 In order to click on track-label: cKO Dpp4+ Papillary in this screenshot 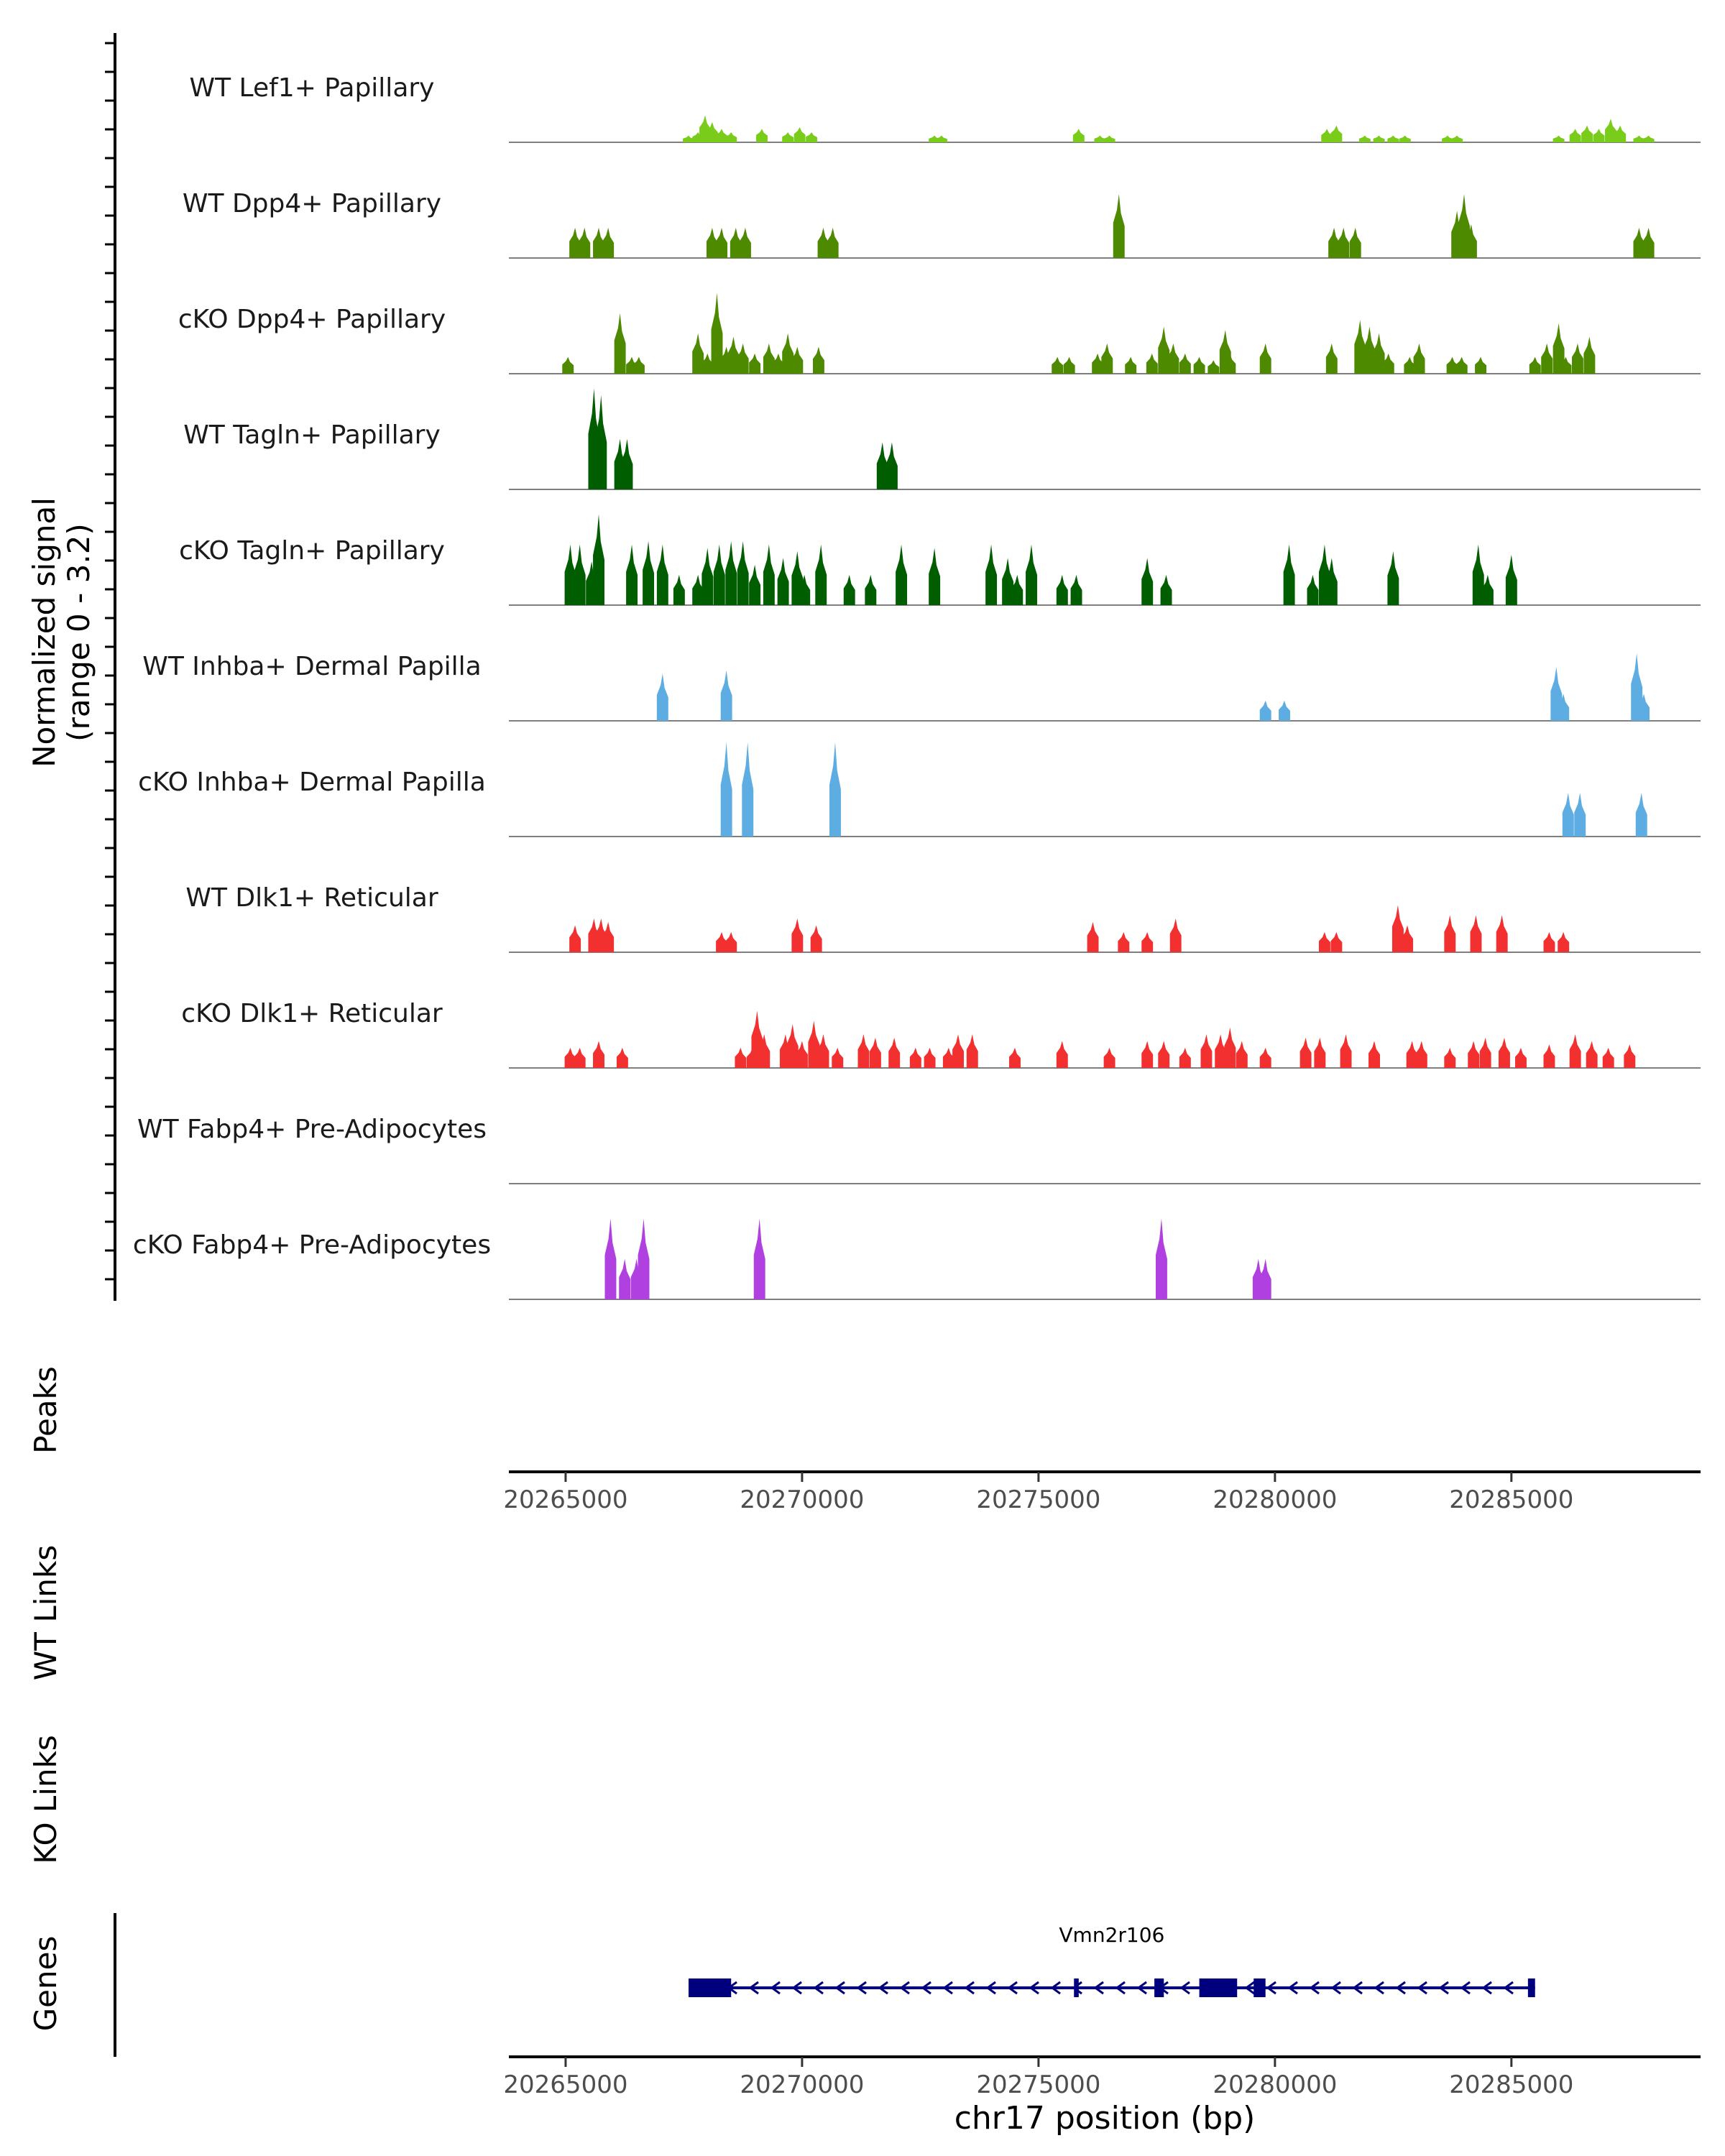, I will do `click(312, 319)`.